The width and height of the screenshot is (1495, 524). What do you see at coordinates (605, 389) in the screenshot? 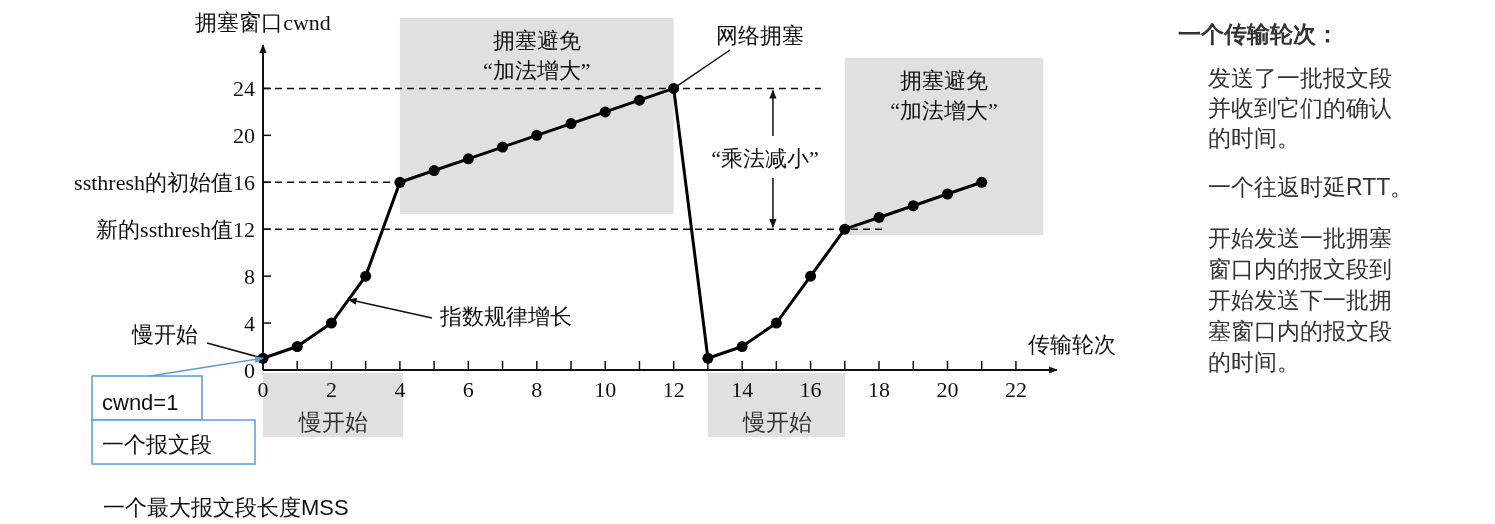
I see `x-tick-label: 10` at bounding box center [605, 389].